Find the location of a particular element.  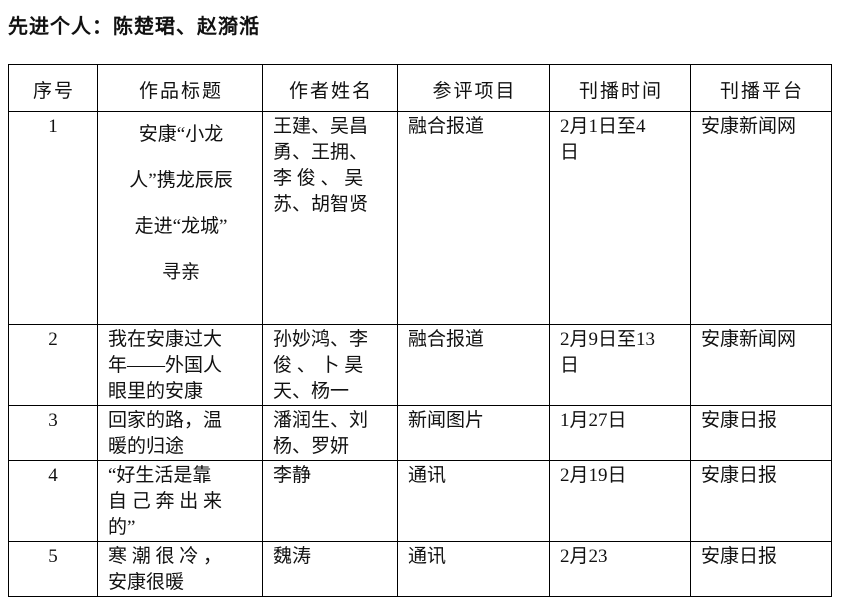

cell-title-line: 我在安康过大 is located at coordinates (165, 339).